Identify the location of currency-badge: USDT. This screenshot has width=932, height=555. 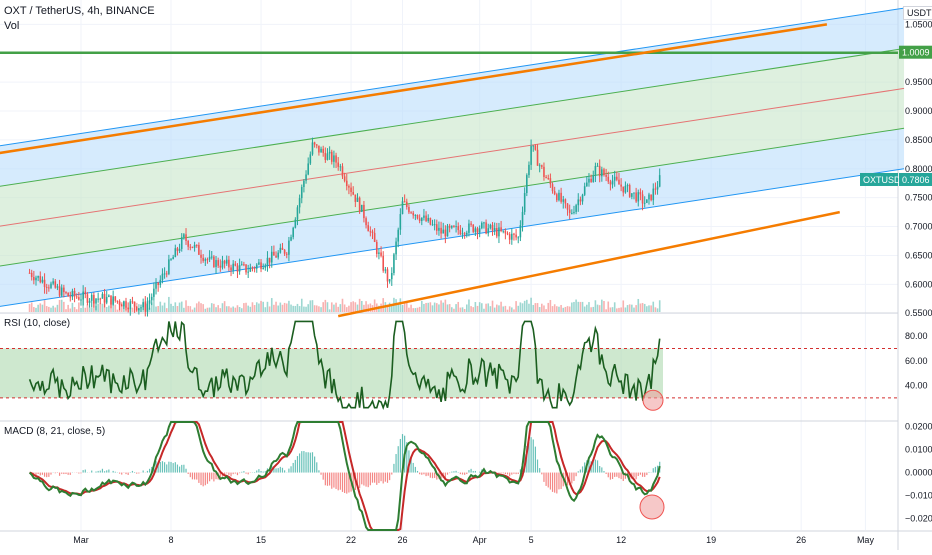
(917, 13).